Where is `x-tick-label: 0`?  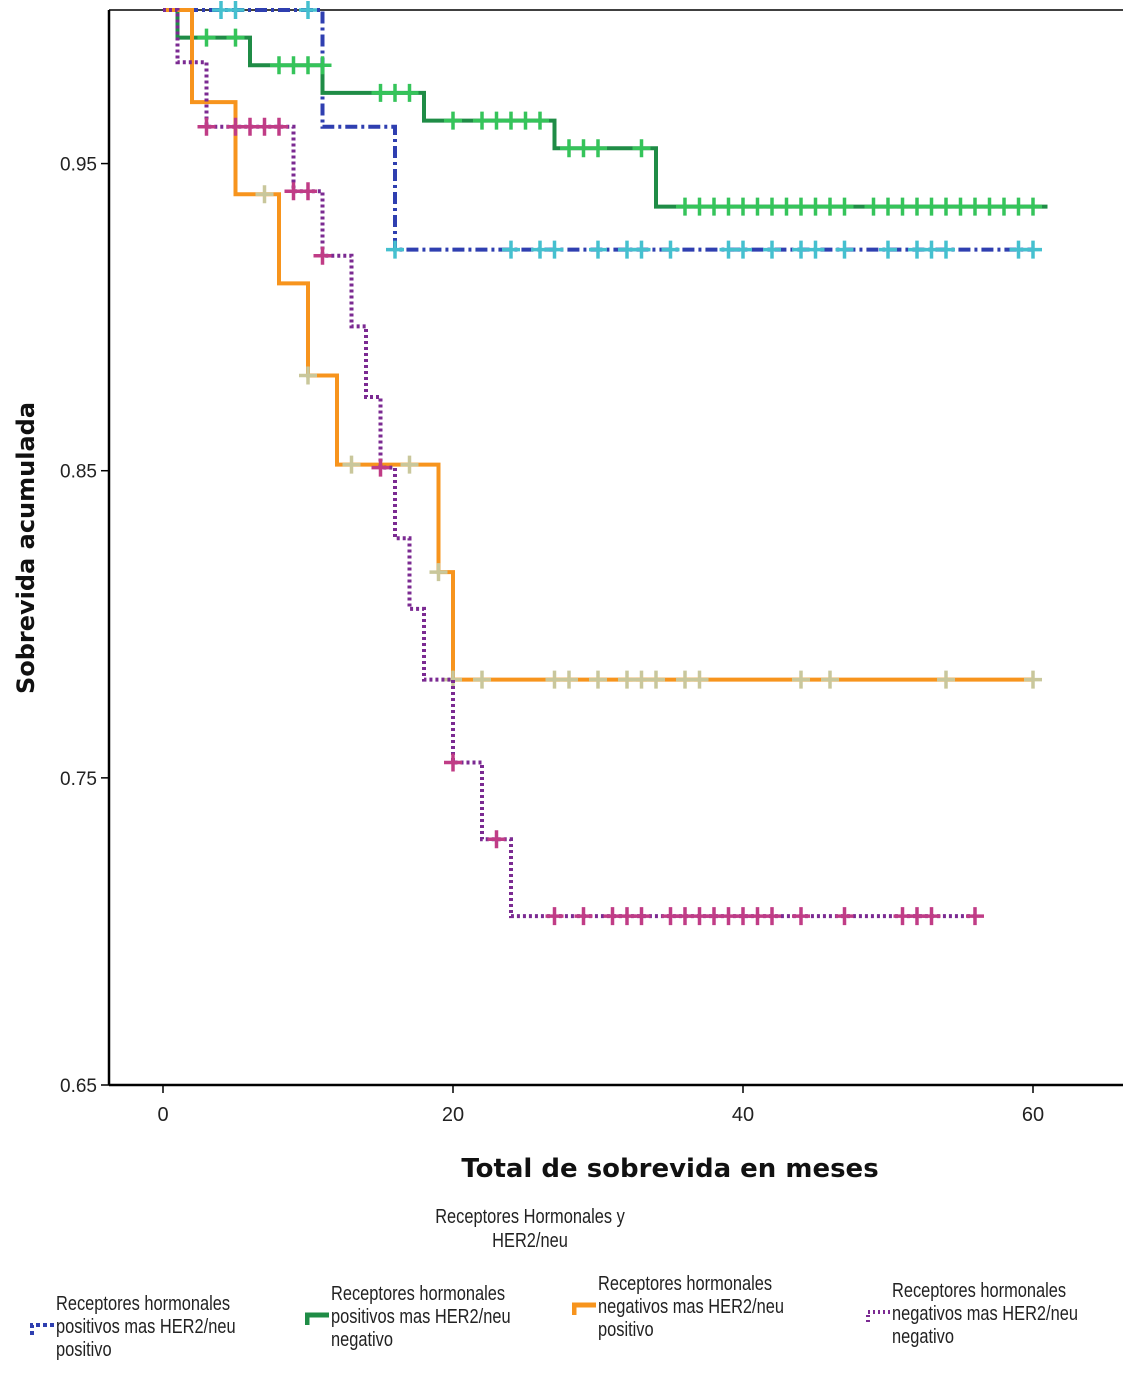 x-tick-label: 0 is located at coordinates (162, 1115).